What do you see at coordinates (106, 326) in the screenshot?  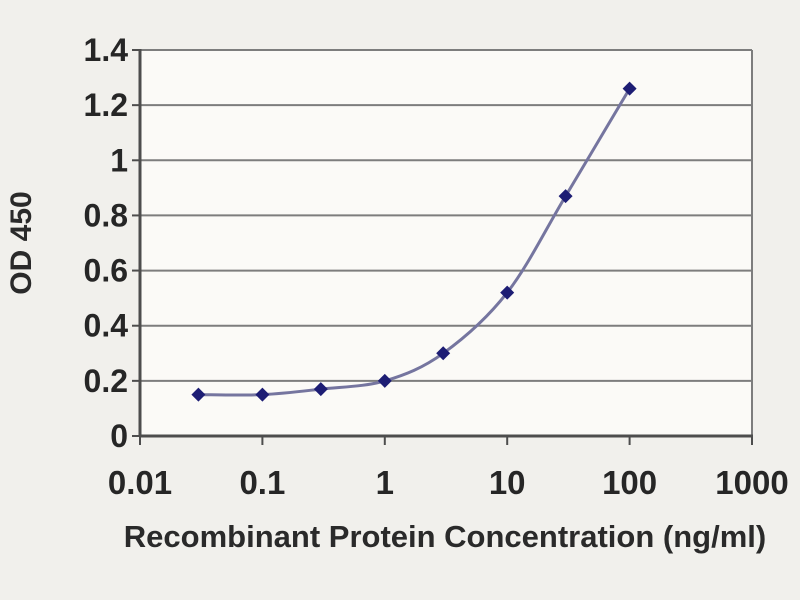 I see `y-tick-label: 0.4` at bounding box center [106, 326].